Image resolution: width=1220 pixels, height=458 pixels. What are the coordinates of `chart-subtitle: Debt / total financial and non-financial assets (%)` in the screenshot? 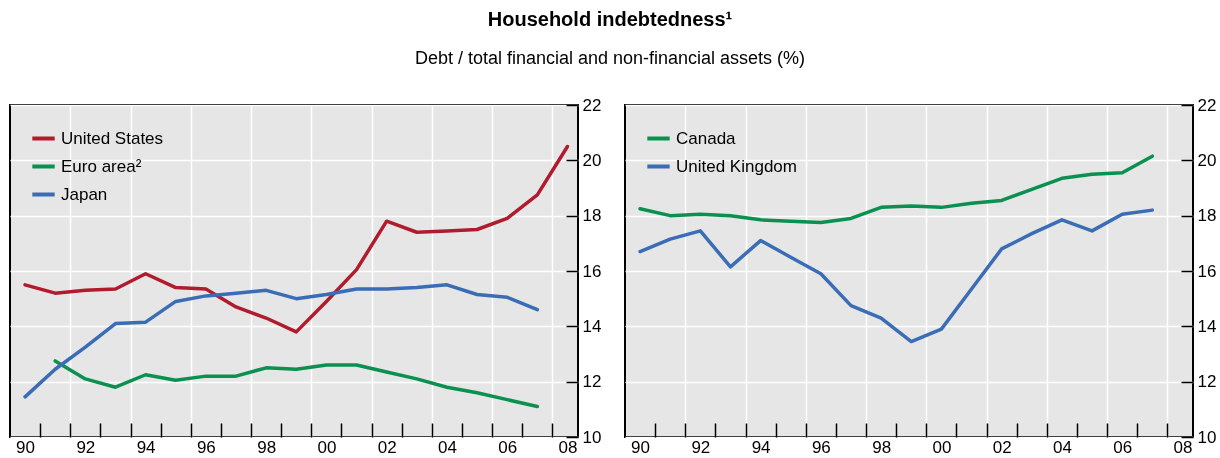 It's located at (610, 58).